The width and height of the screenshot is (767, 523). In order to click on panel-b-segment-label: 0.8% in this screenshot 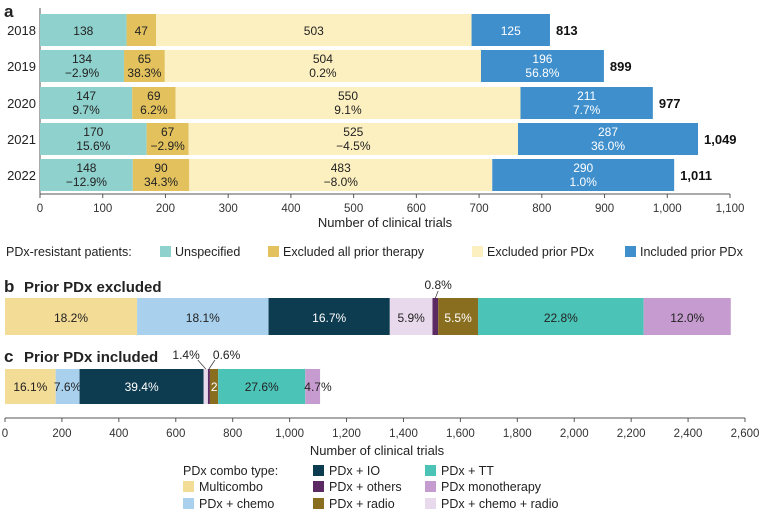, I will do `click(439, 285)`.